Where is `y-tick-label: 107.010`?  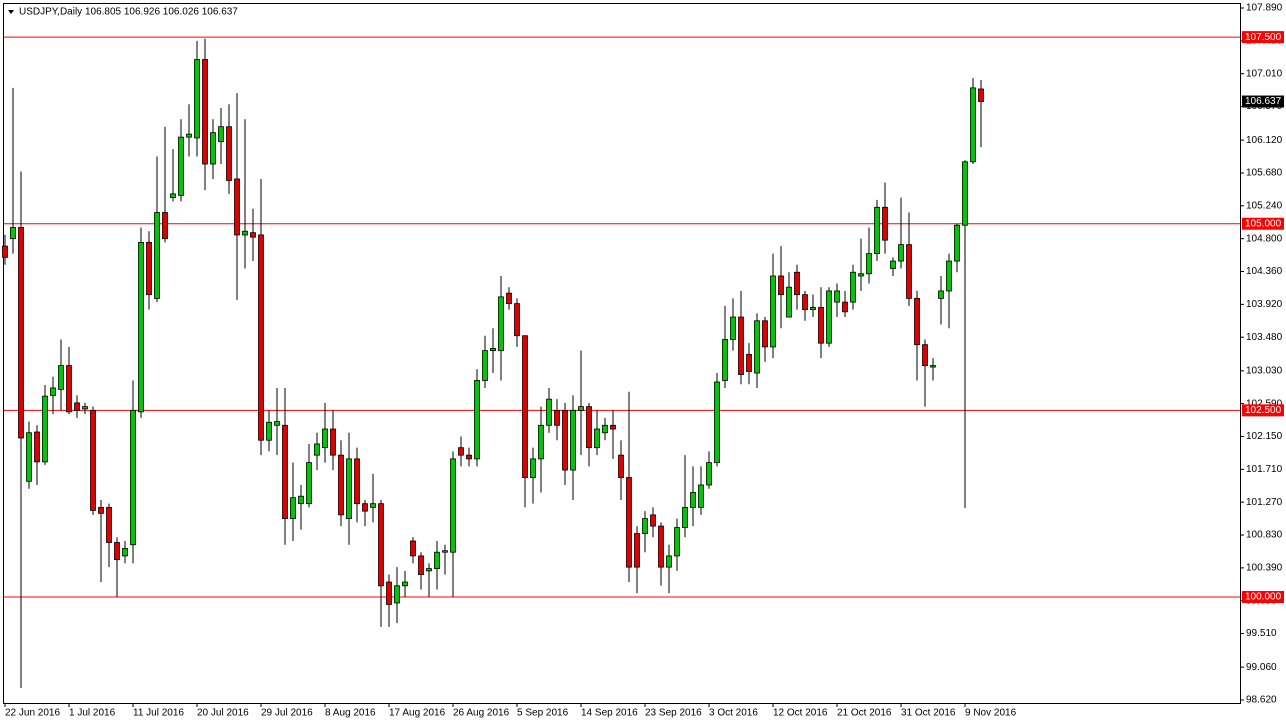
y-tick-label: 107.010 is located at coordinates (1264, 73).